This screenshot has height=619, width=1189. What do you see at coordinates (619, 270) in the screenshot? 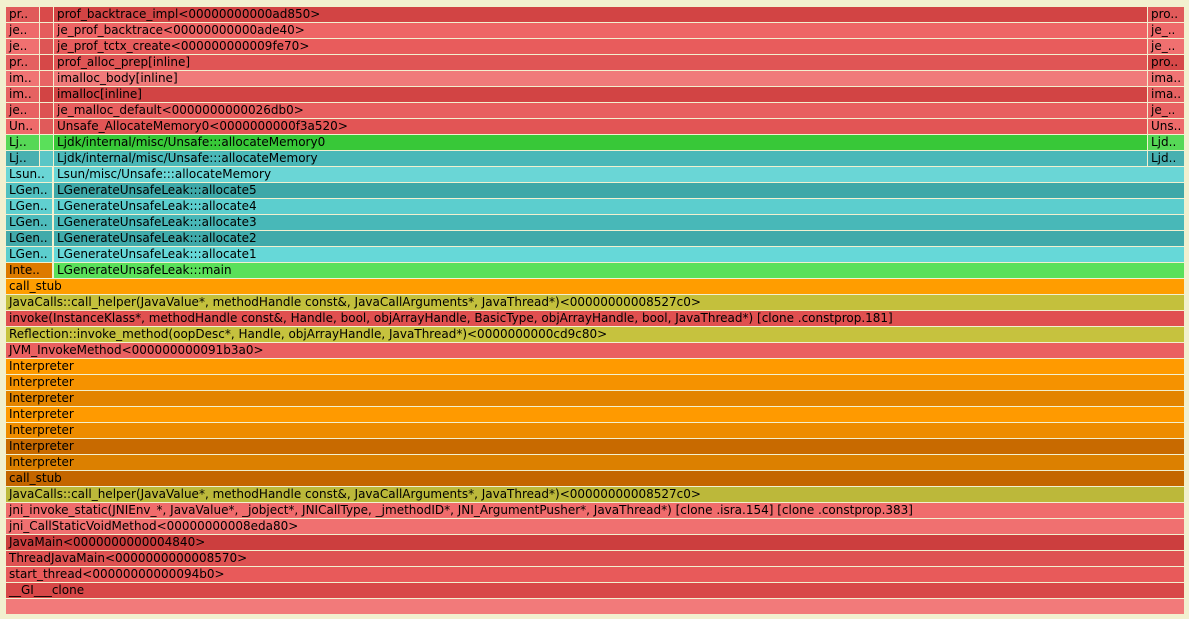
I see `frame-lgenerateunsafeleak-main: LGenerateUnsafeLeak:::main` at bounding box center [619, 270].